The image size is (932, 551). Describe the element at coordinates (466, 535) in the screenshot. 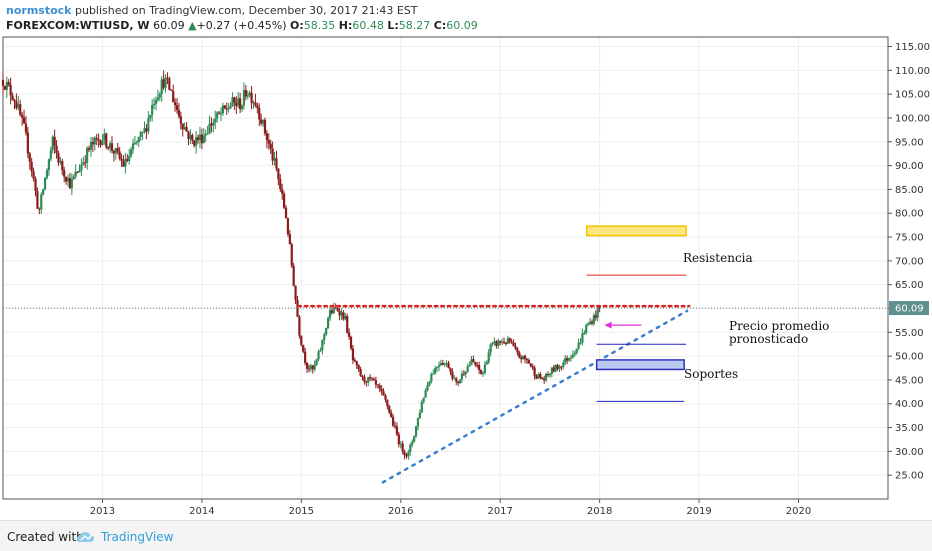

I see `footer-bar: Created with TradingView` at that location.